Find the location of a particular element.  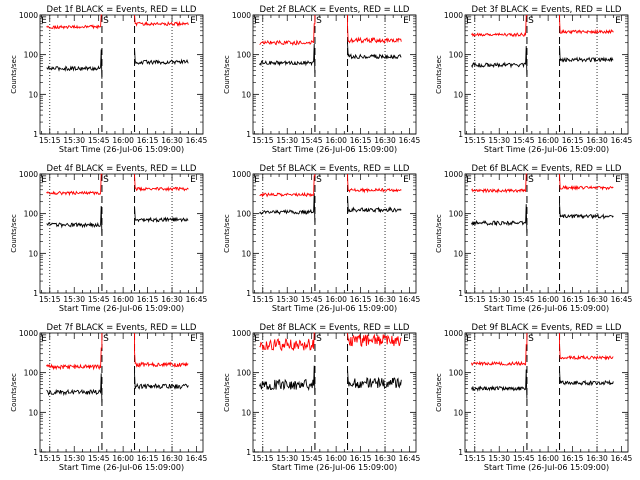

panel-title: Det 4f BLACK = Events, RED = LLD is located at coordinates (122, 169).